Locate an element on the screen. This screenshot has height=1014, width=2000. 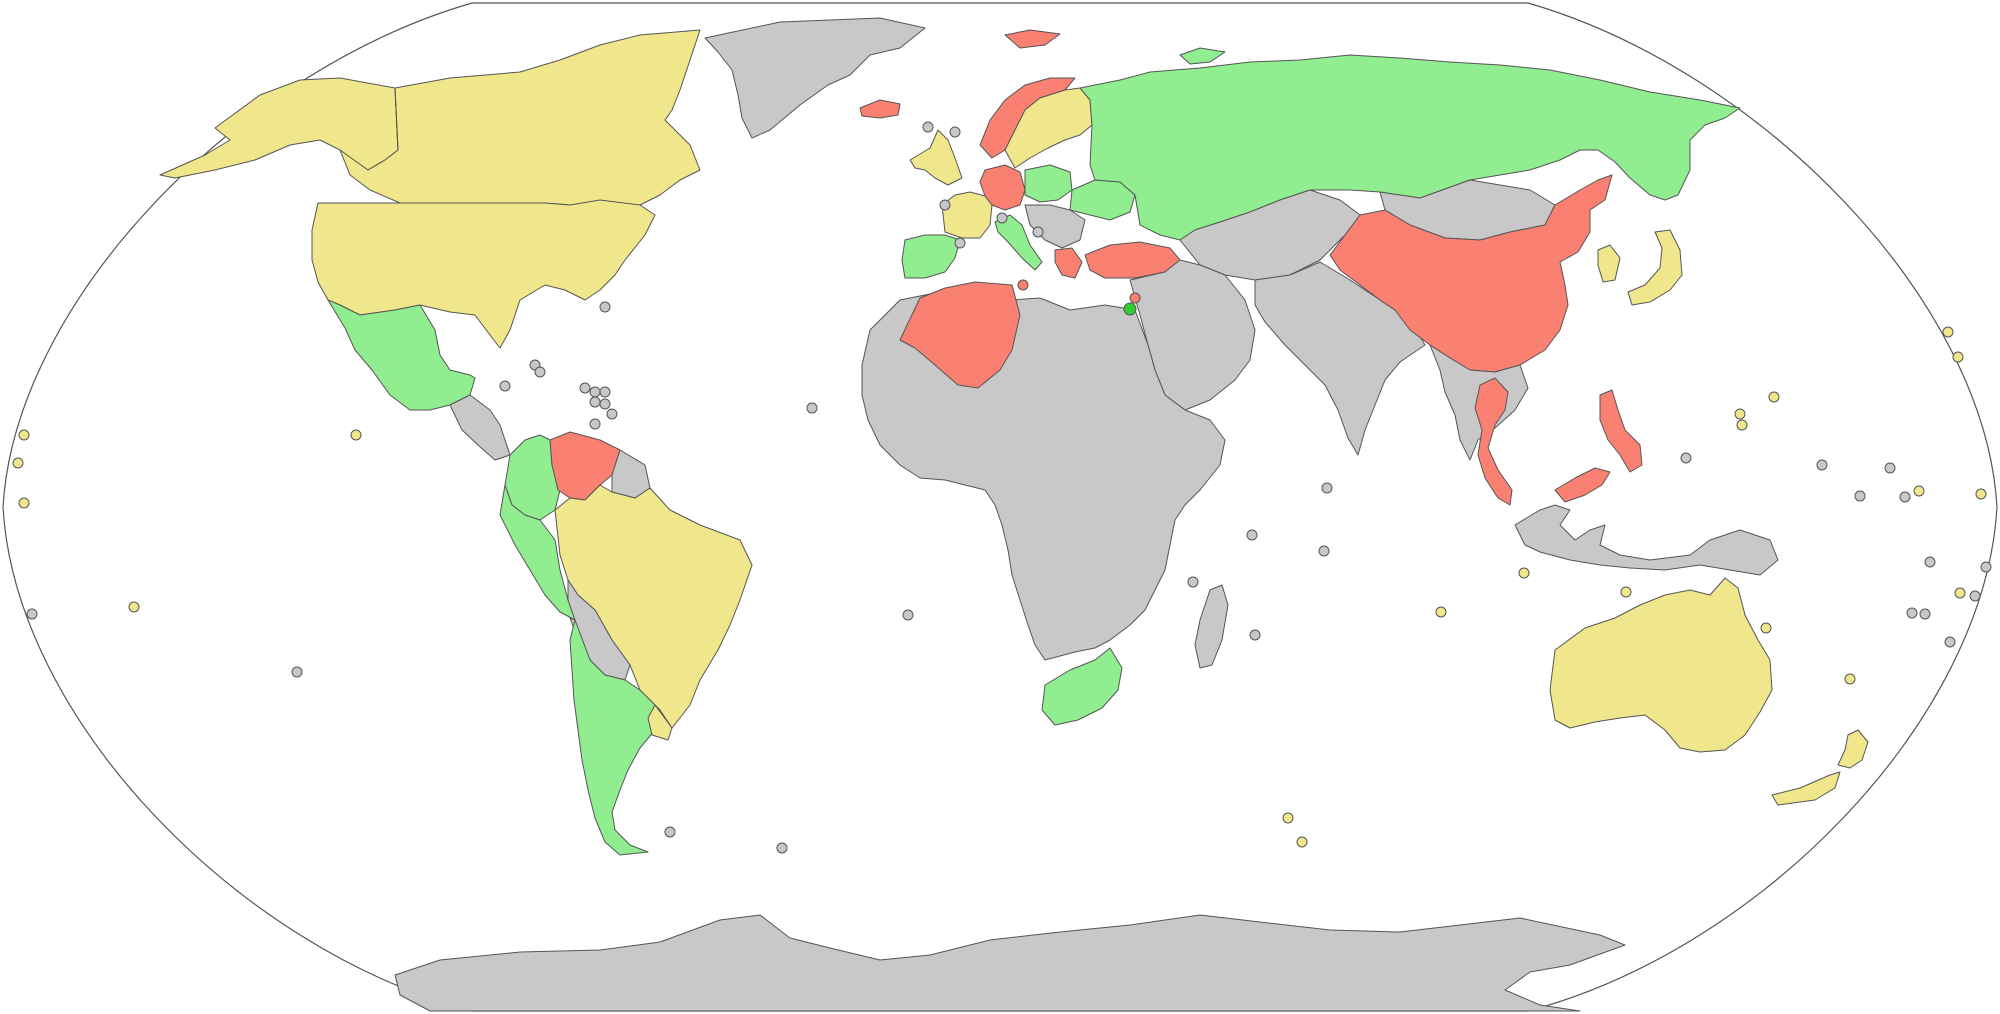
algeria is located at coordinates (960, 335).